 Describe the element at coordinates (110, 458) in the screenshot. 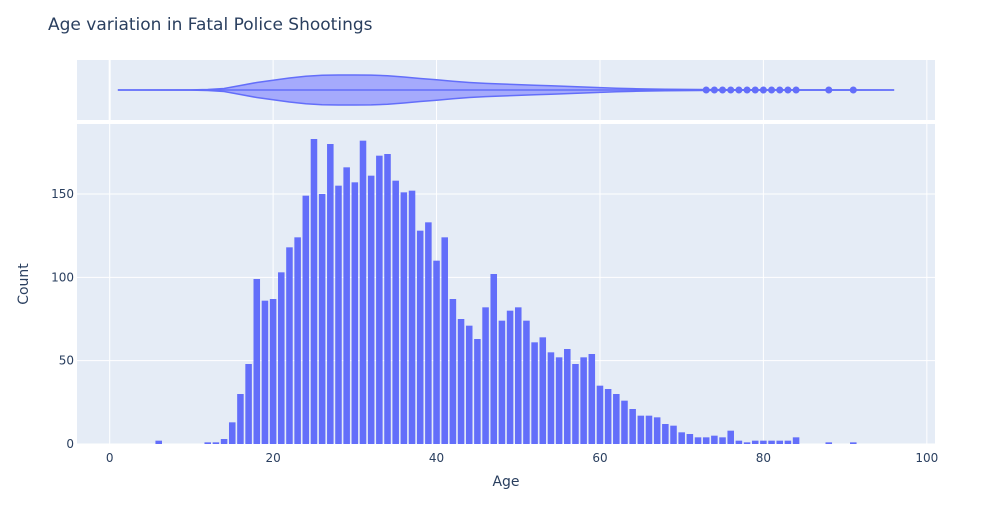

I see `x-tick-label: 0` at that location.